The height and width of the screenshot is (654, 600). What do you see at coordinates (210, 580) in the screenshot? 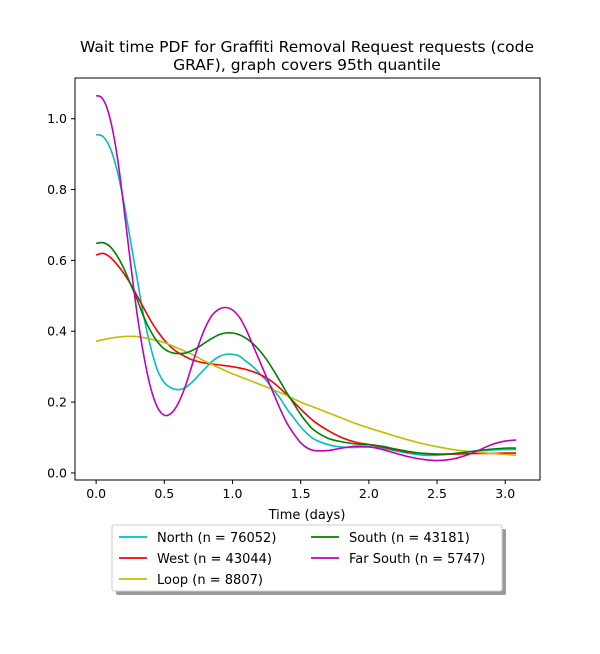
I see `legend-label-2: Loop (n = 8807)` at bounding box center [210, 580].